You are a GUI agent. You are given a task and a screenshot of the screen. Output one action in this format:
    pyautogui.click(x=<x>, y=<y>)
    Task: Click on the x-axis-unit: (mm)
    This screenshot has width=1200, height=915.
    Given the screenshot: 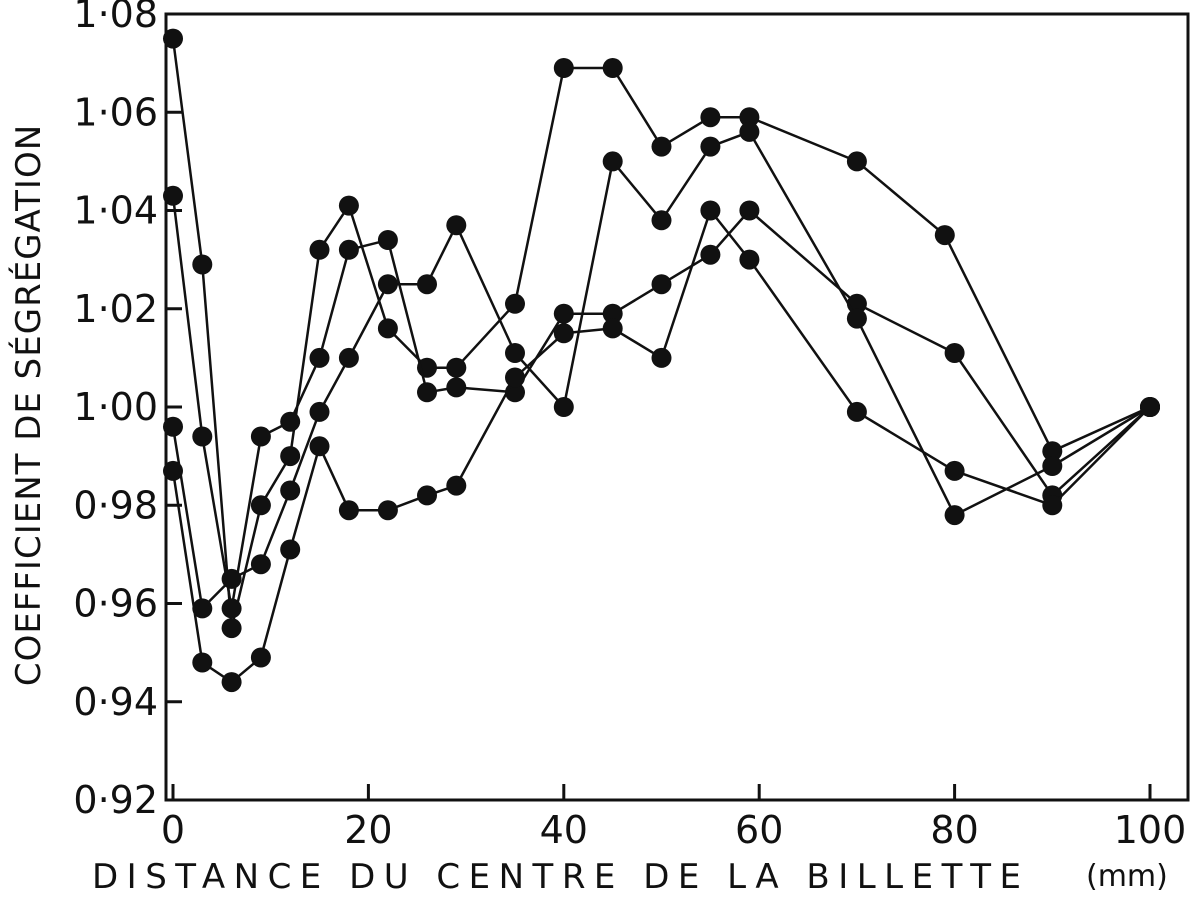 What is the action you would take?
    pyautogui.click(x=1127, y=876)
    